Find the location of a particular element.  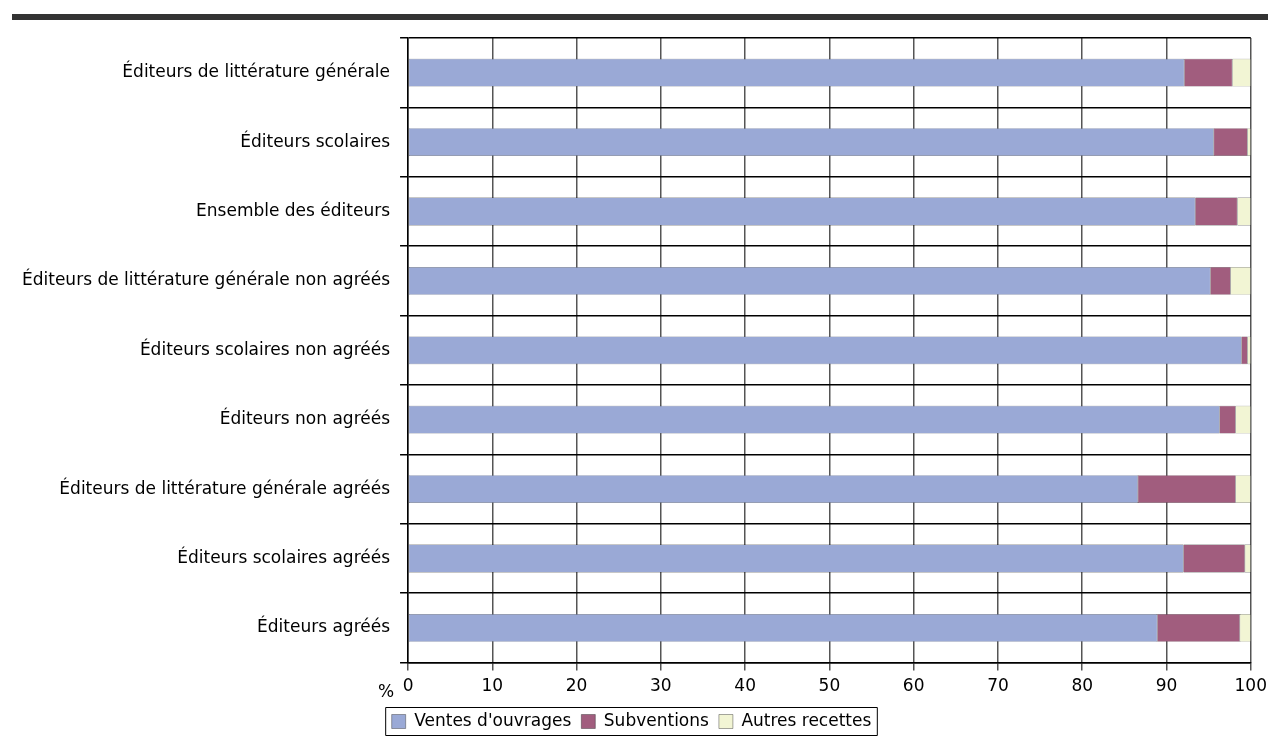

x-tick-label: 90 is located at coordinates (1166, 685).